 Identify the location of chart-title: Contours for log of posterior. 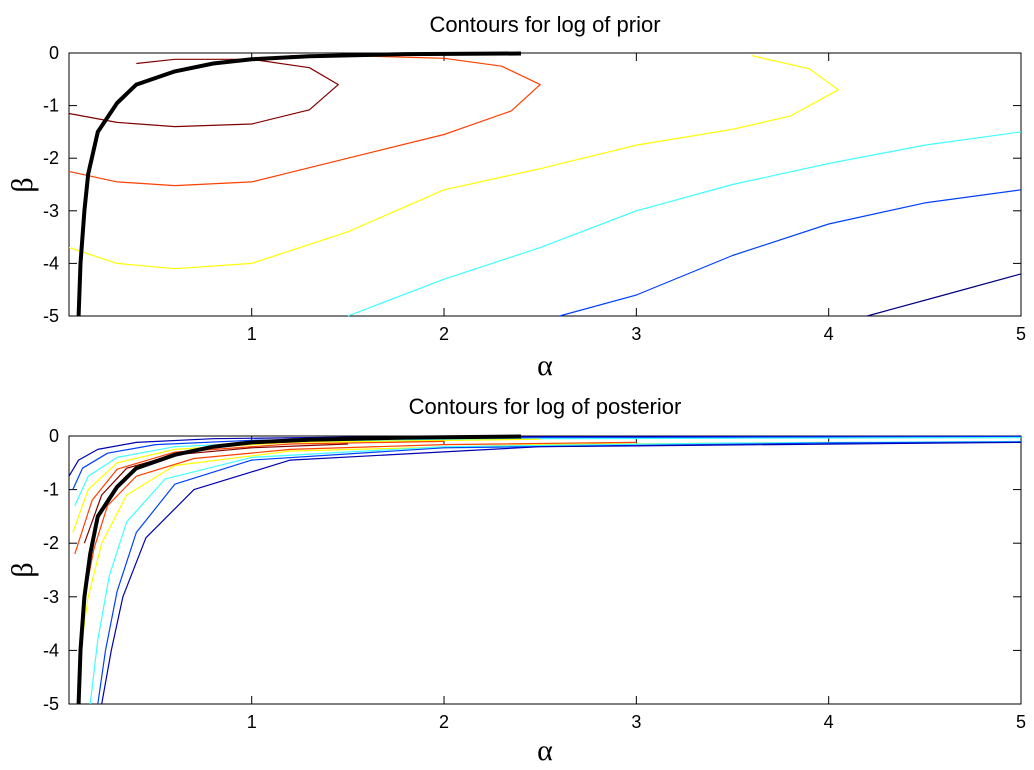
(545, 406).